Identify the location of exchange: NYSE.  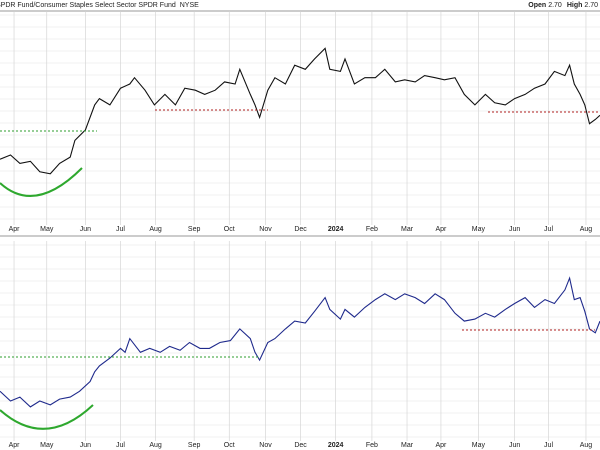
(189, 5).